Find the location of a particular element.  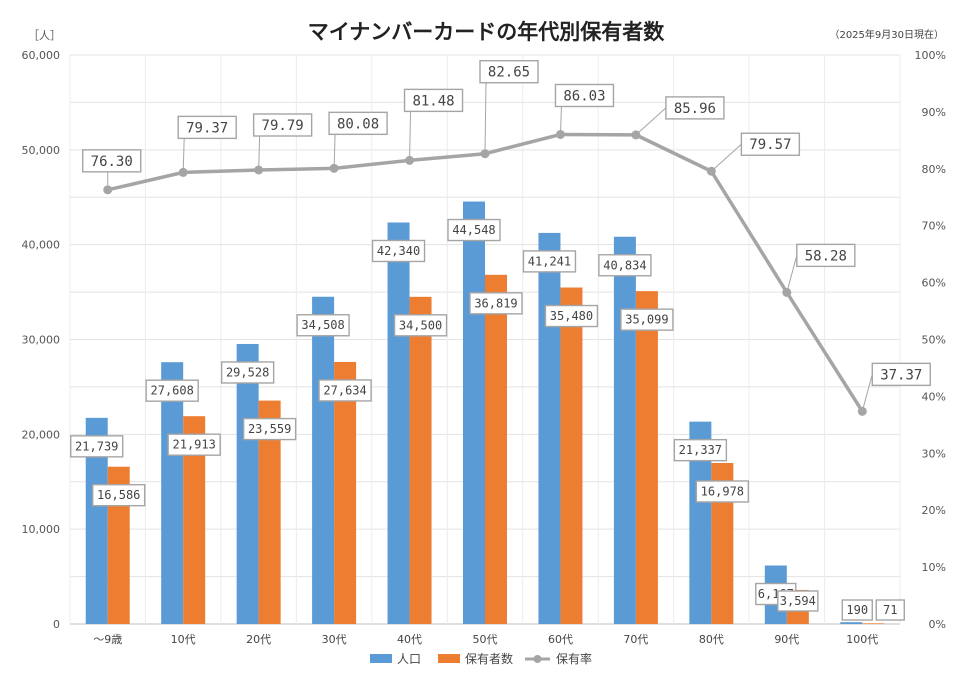

holders-label: 35,099 is located at coordinates (646, 320).